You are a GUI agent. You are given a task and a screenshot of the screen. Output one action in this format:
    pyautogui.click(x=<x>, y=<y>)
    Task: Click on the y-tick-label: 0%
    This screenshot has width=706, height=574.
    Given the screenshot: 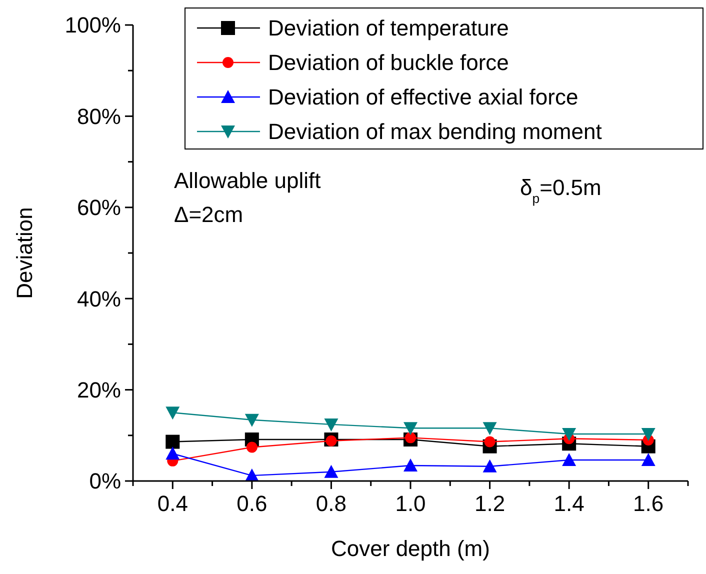 What is the action you would take?
    pyautogui.click(x=105, y=481)
    